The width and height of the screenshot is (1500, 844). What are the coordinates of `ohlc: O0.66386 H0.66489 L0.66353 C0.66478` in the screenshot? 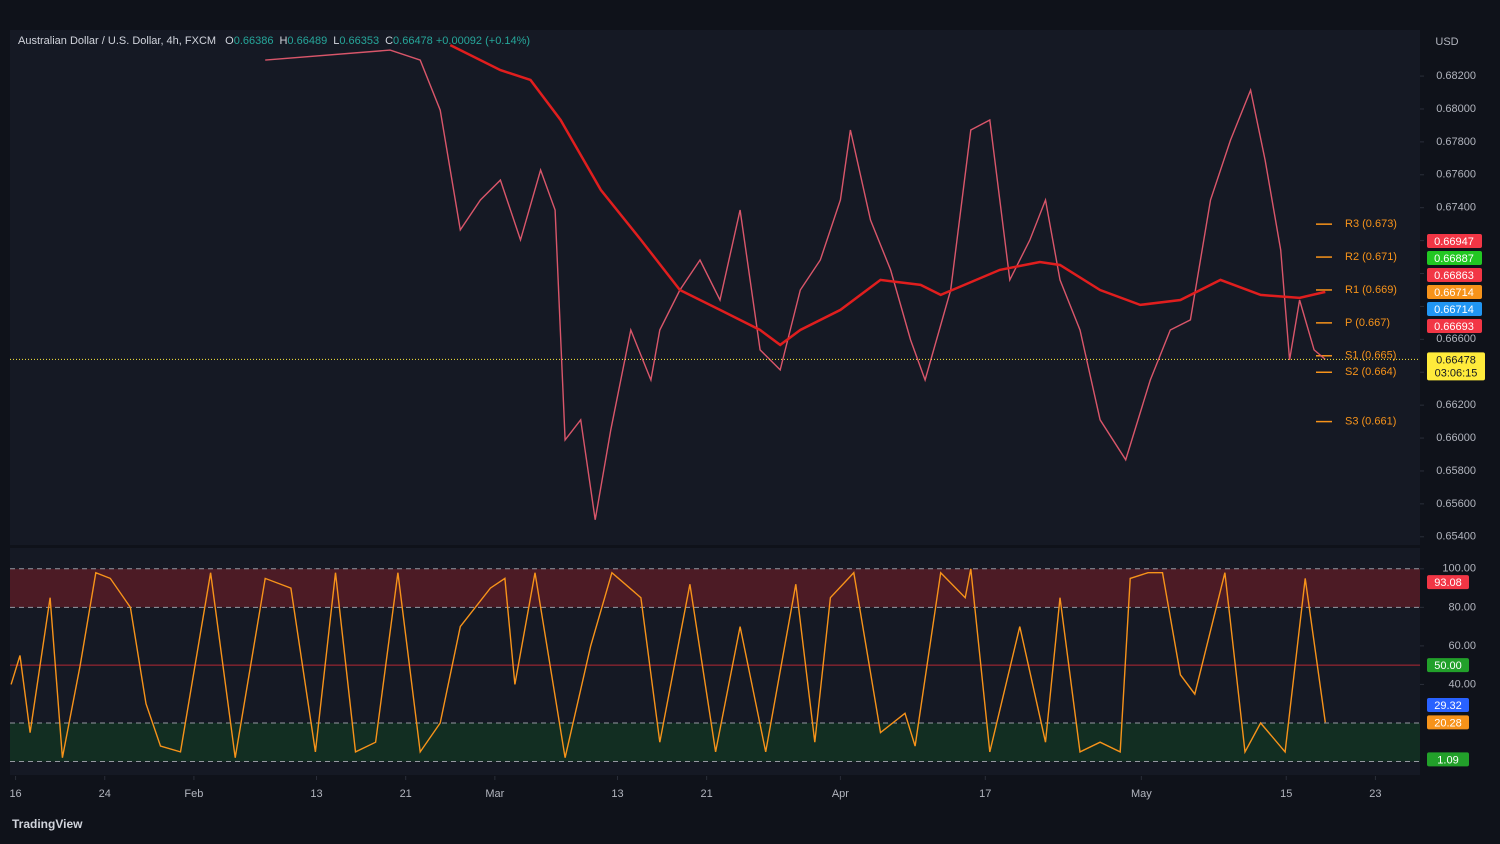 It's located at (326, 41).